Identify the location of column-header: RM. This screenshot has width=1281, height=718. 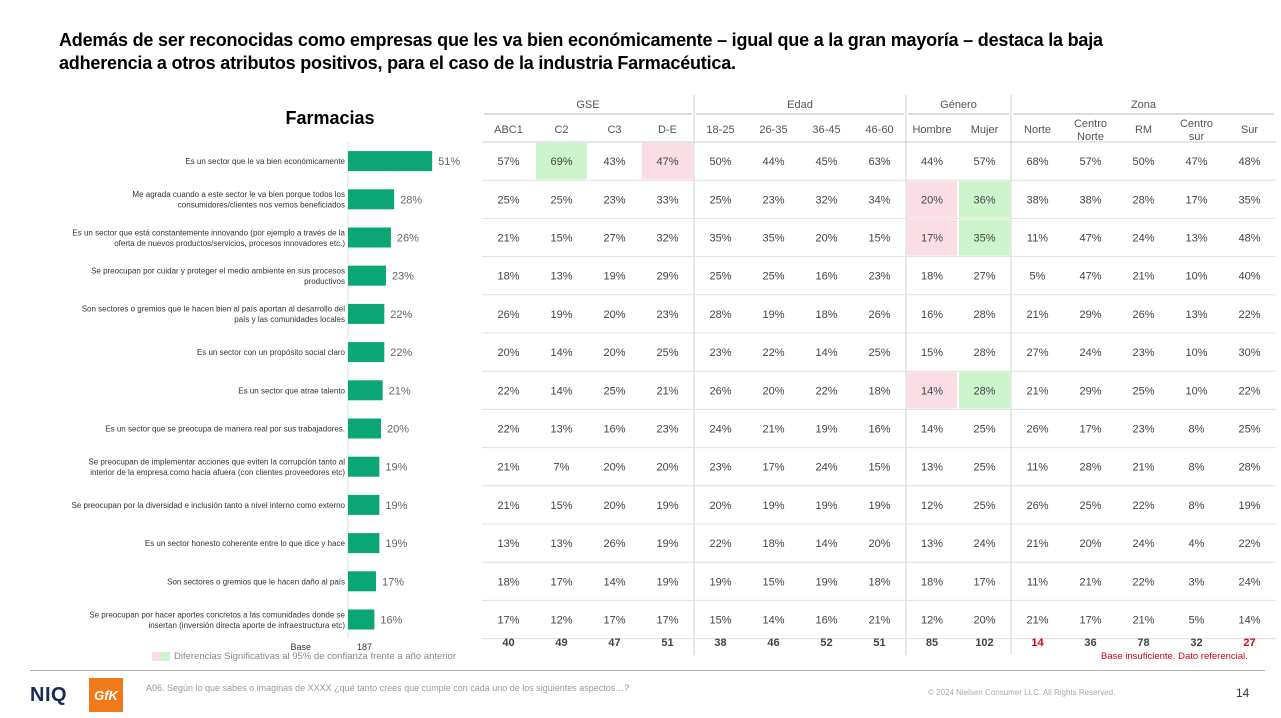
(1143, 130).